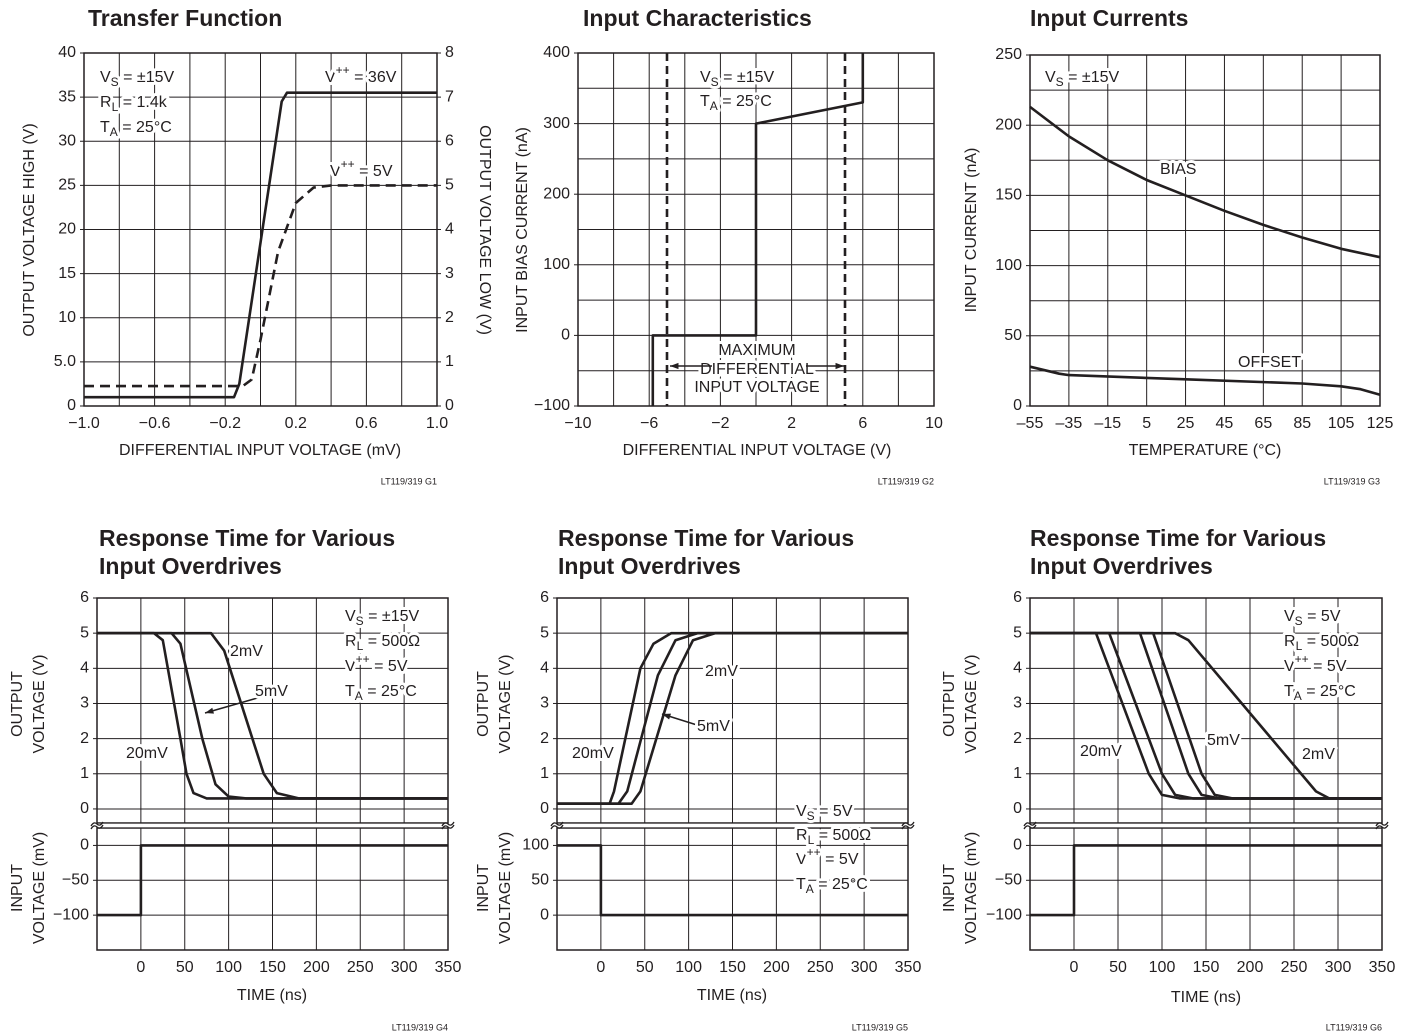  What do you see at coordinates (697, 18) in the screenshot?
I see `chart-title: Input Characteristics` at bounding box center [697, 18].